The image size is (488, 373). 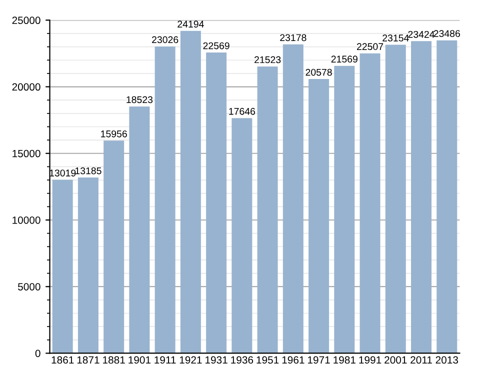 I want to click on data-label: 23154, so click(x=395, y=38).